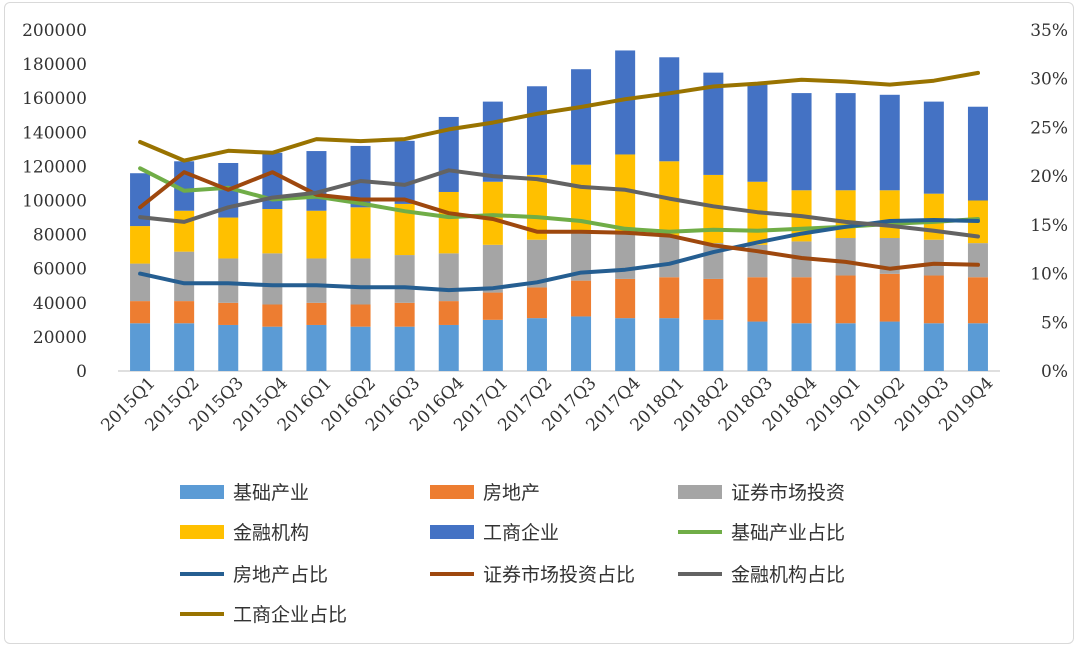 This screenshot has width=1080, height=648. What do you see at coordinates (1049, 177) in the screenshot?
I see `y2-tick-label: 20%` at bounding box center [1049, 177].